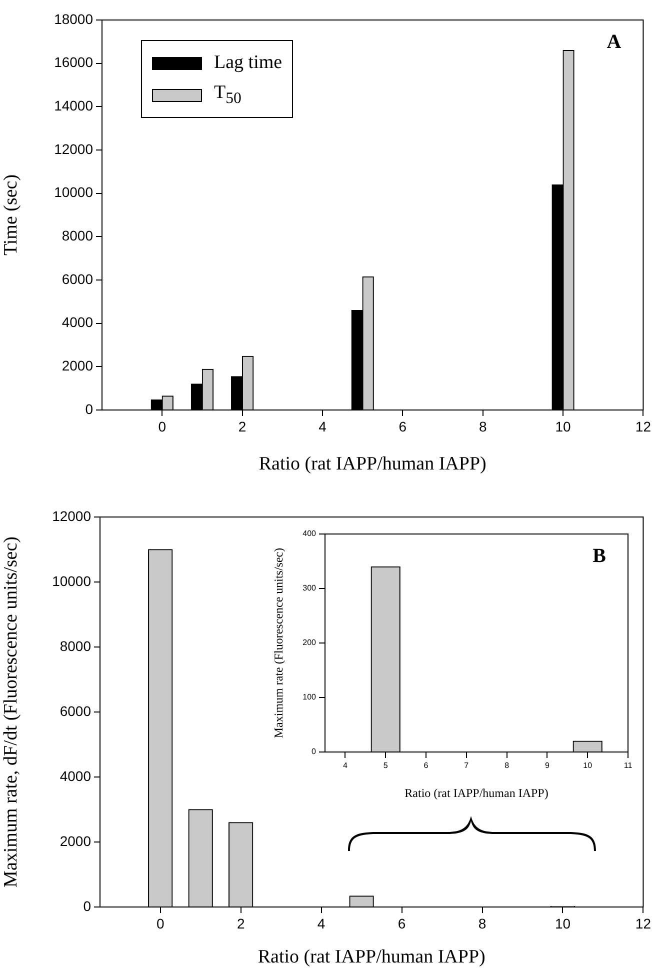 This screenshot has height=973, width=654. I want to click on y-tick-label: 16000, so click(74, 62).